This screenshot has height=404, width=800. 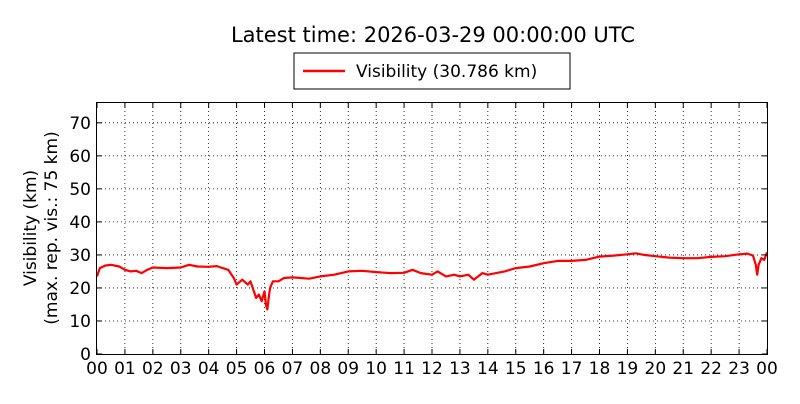 I want to click on y-tick-label: 20, so click(x=80, y=289).